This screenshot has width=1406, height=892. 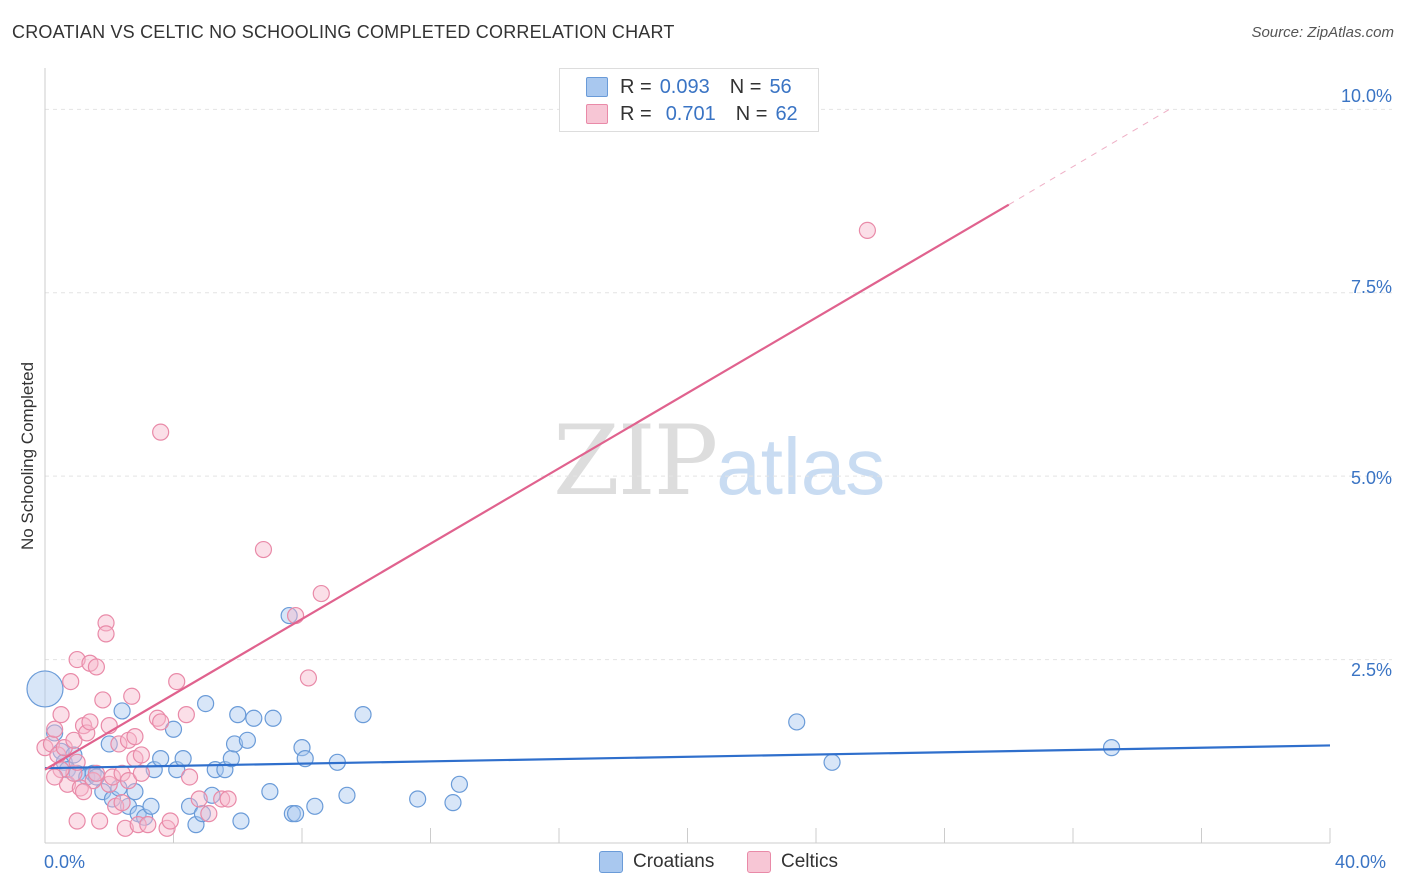 I want to click on stats-legend: R = 0.093 N = 56 R = 0.701 N = 62, so click(x=689, y=100).